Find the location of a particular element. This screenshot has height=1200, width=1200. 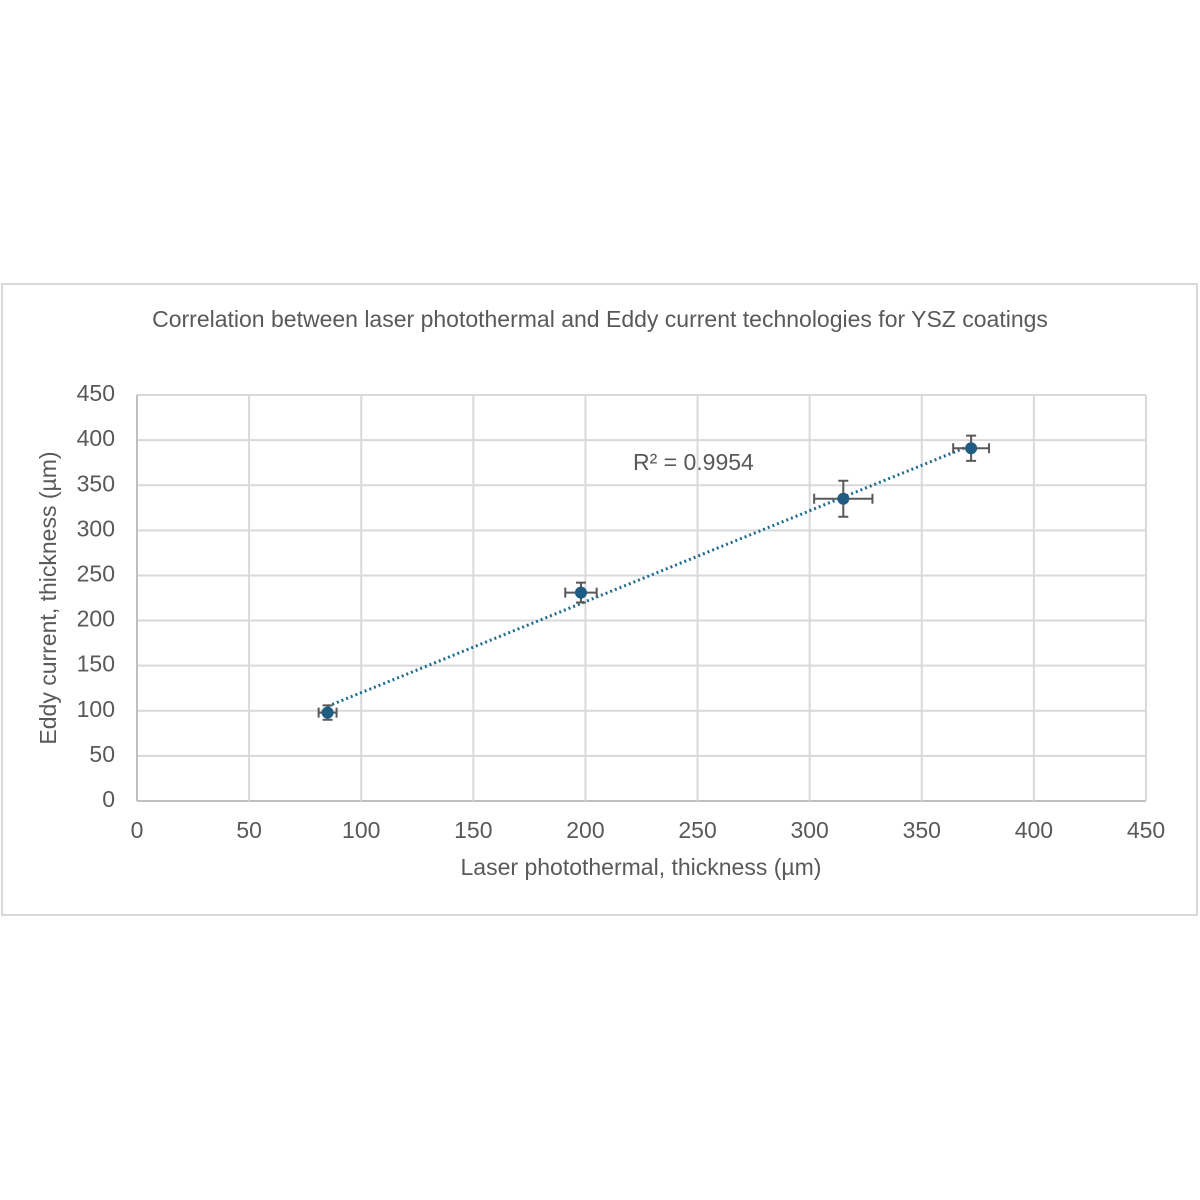

x-tick-label: 150 is located at coordinates (473, 830).